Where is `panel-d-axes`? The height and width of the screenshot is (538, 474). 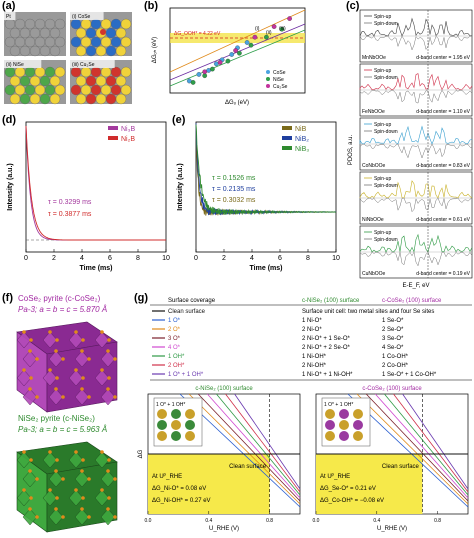 panel-d-axes is located at coordinates (96, 187).